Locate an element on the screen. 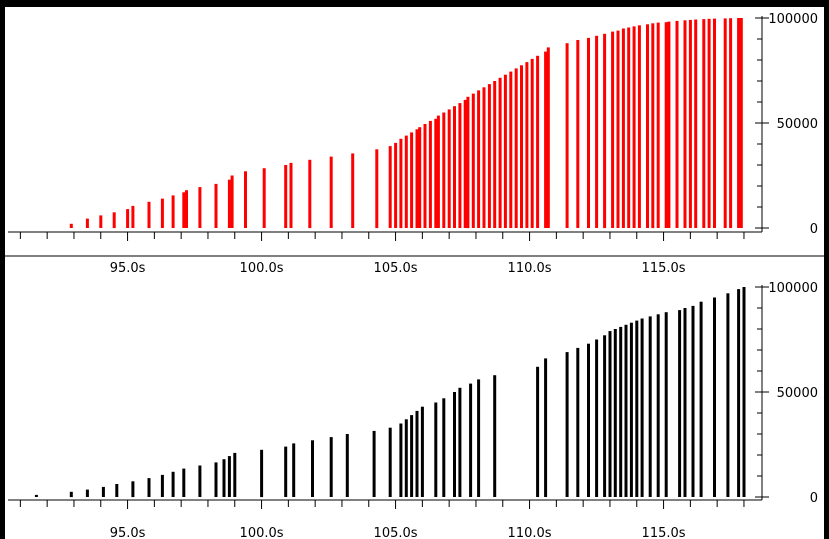 This screenshot has width=829, height=539. y-tick-label: 100000 is located at coordinates (793, 288).